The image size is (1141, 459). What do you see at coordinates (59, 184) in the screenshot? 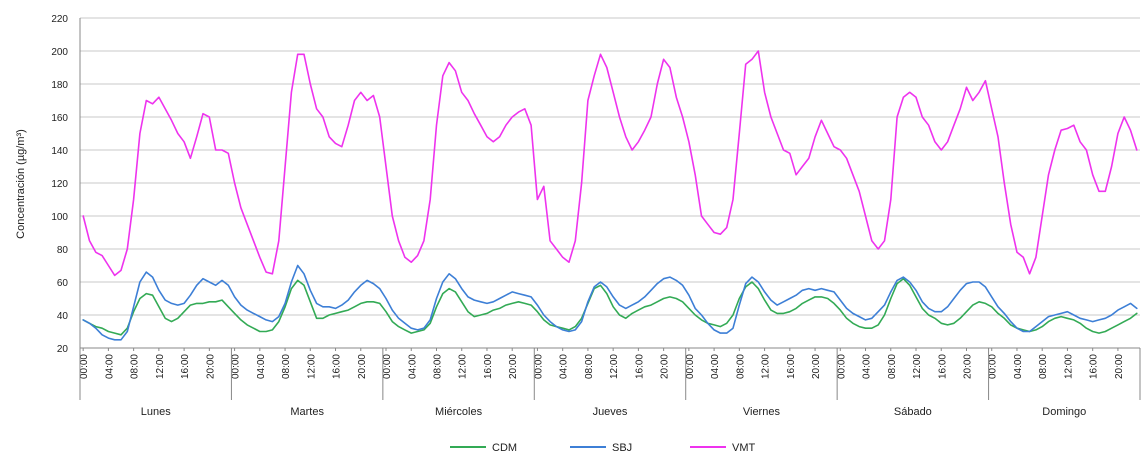
I see `y-tick-label: 120` at bounding box center [59, 184].